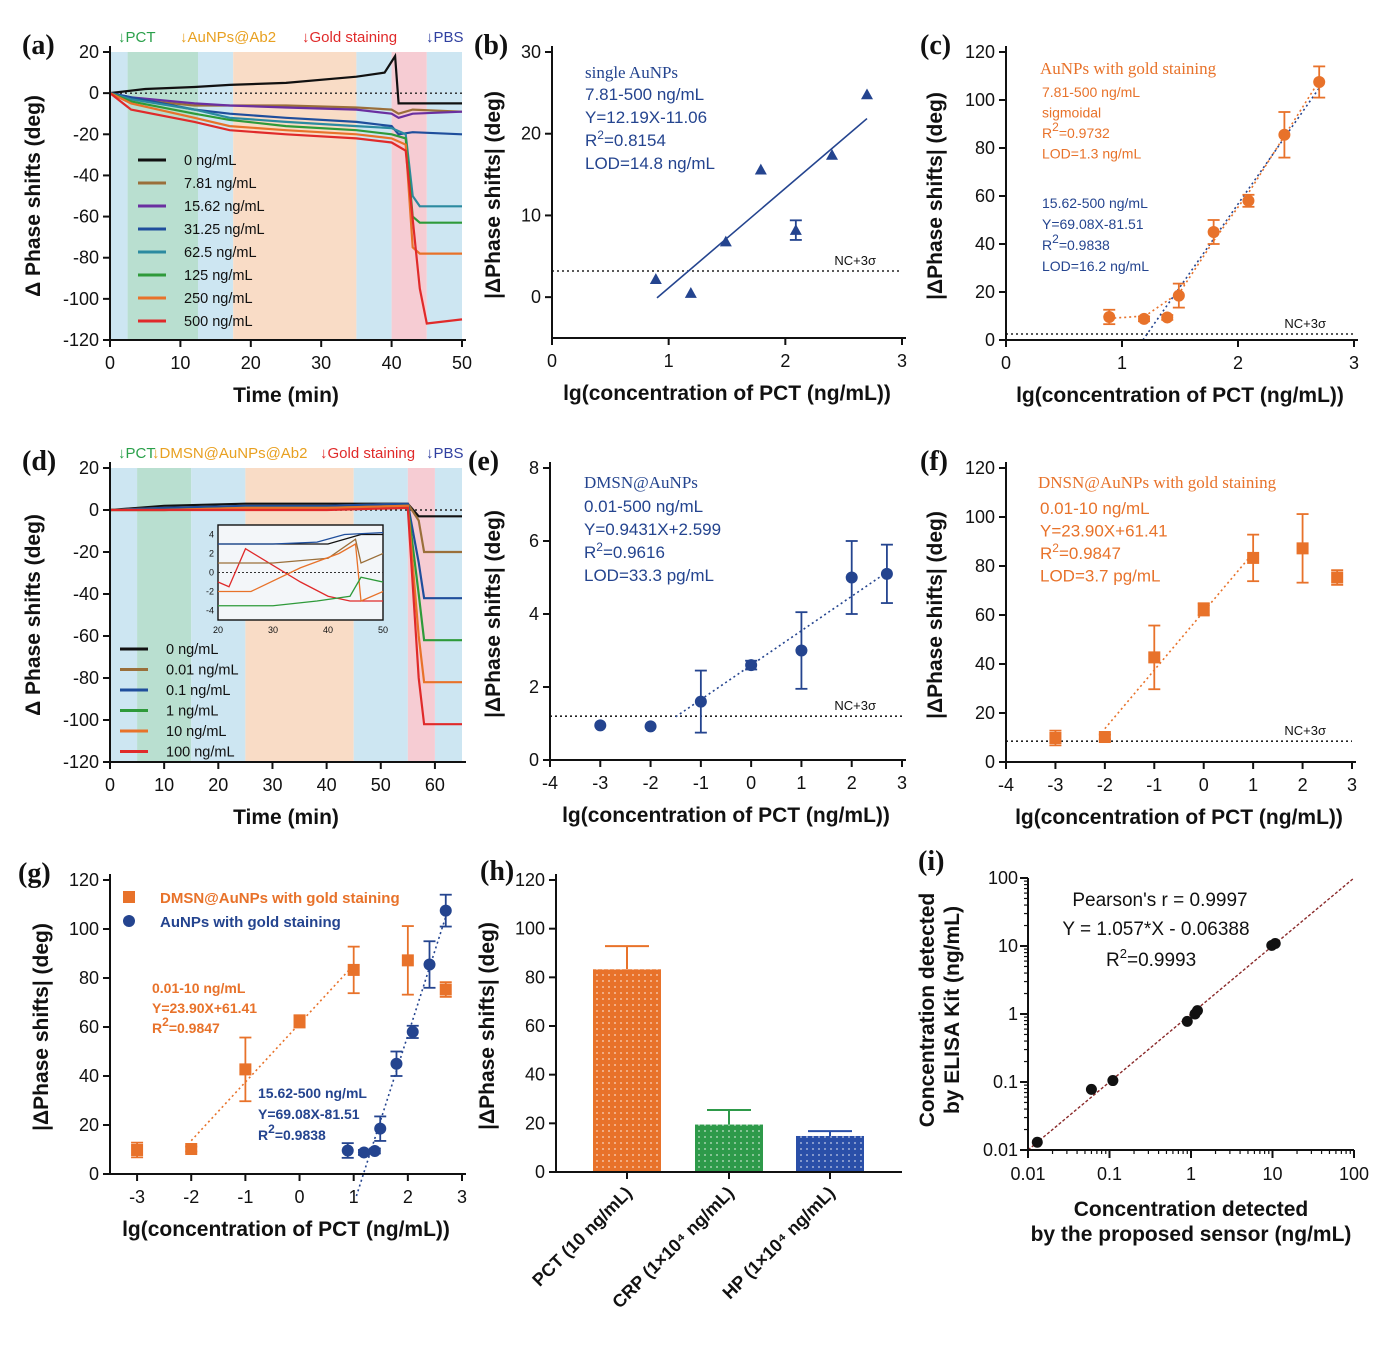  I want to click on y-tick-label: 2, so click(534, 687).